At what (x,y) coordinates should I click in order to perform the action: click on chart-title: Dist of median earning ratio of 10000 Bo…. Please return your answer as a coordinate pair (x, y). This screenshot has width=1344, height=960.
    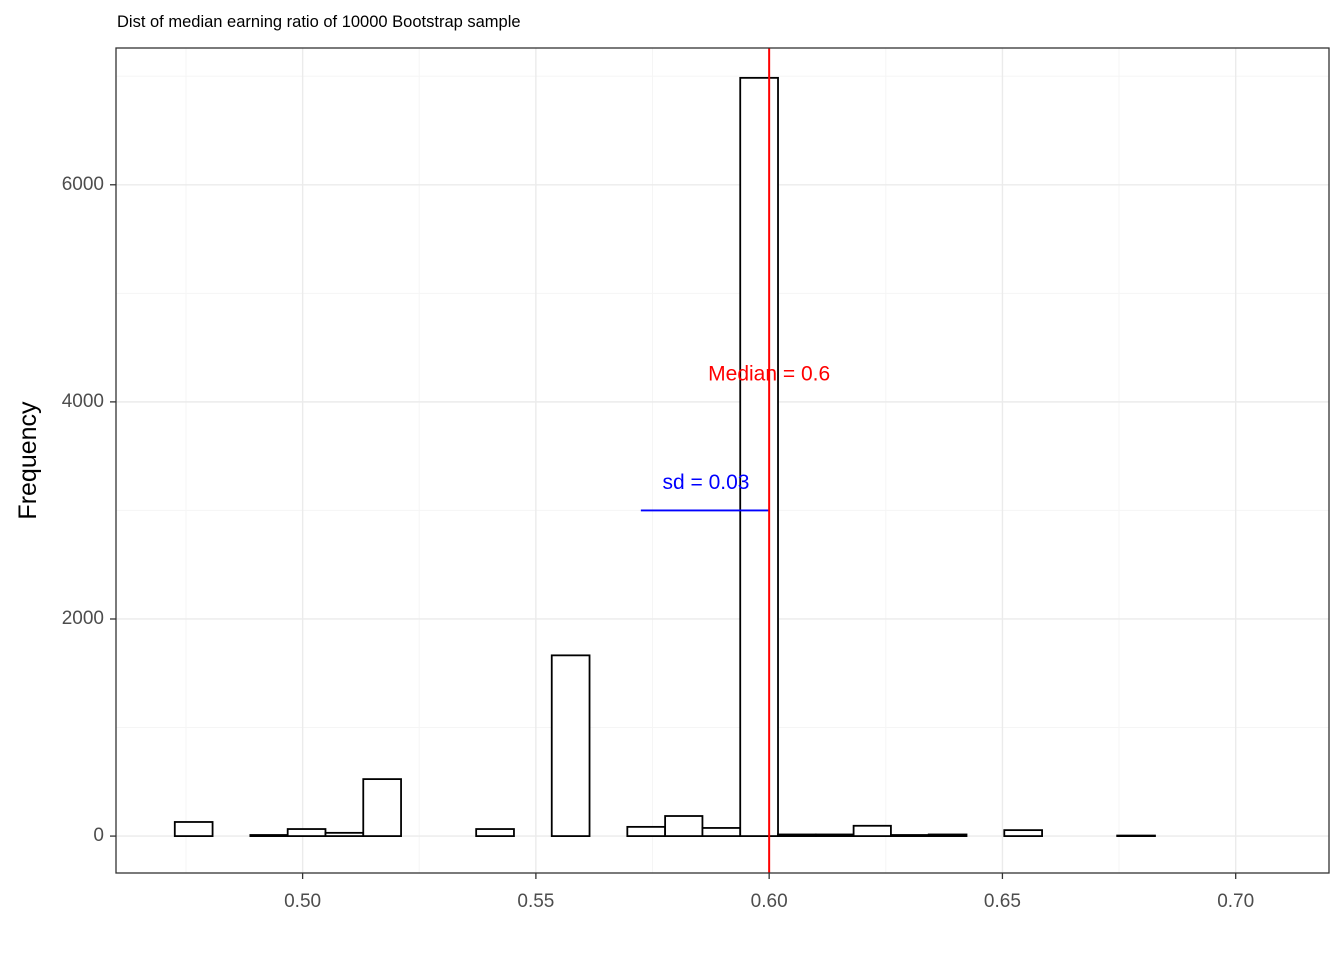
    Looking at the image, I should click on (319, 22).